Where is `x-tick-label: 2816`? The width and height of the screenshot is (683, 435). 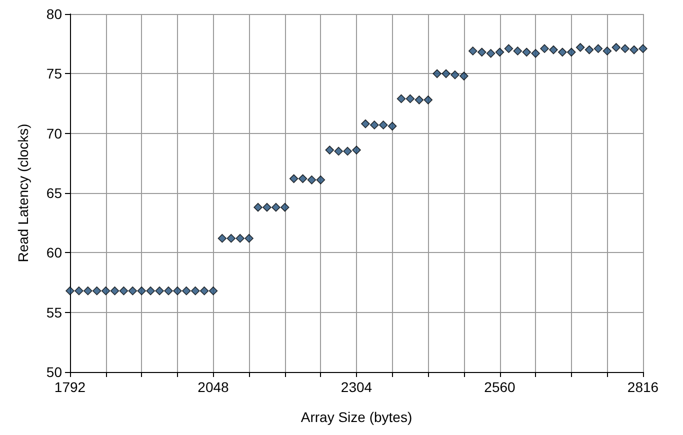 x-tick-label: 2816 is located at coordinates (643, 387).